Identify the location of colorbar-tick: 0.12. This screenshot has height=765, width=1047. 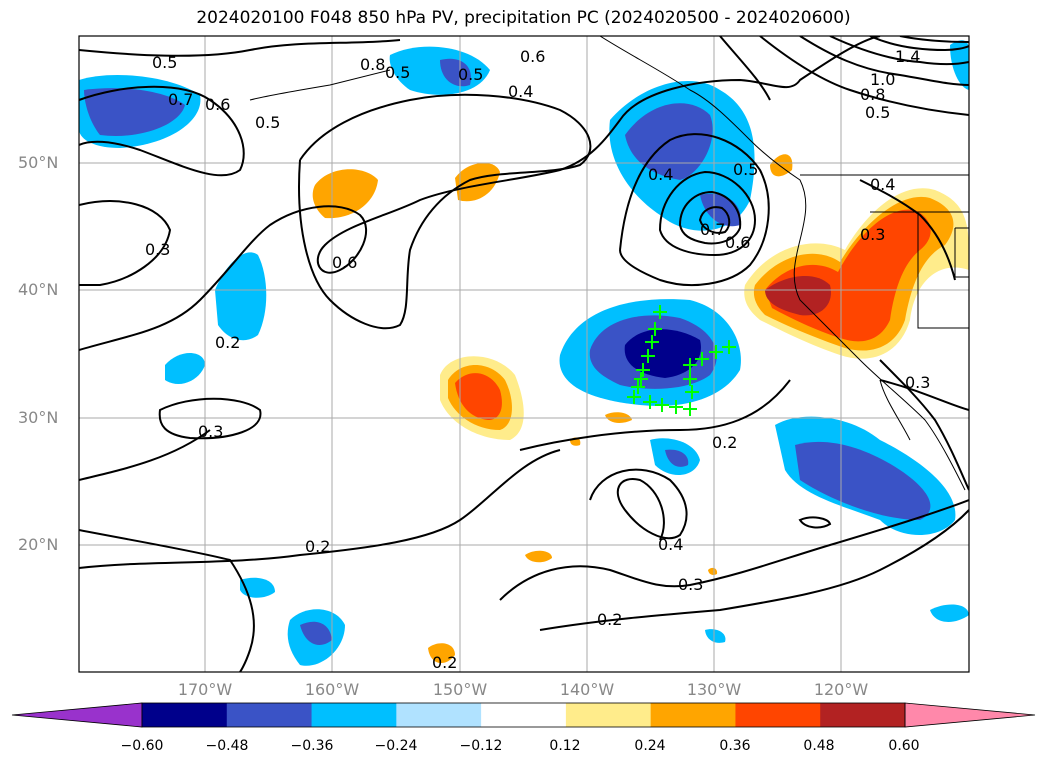
(565, 746).